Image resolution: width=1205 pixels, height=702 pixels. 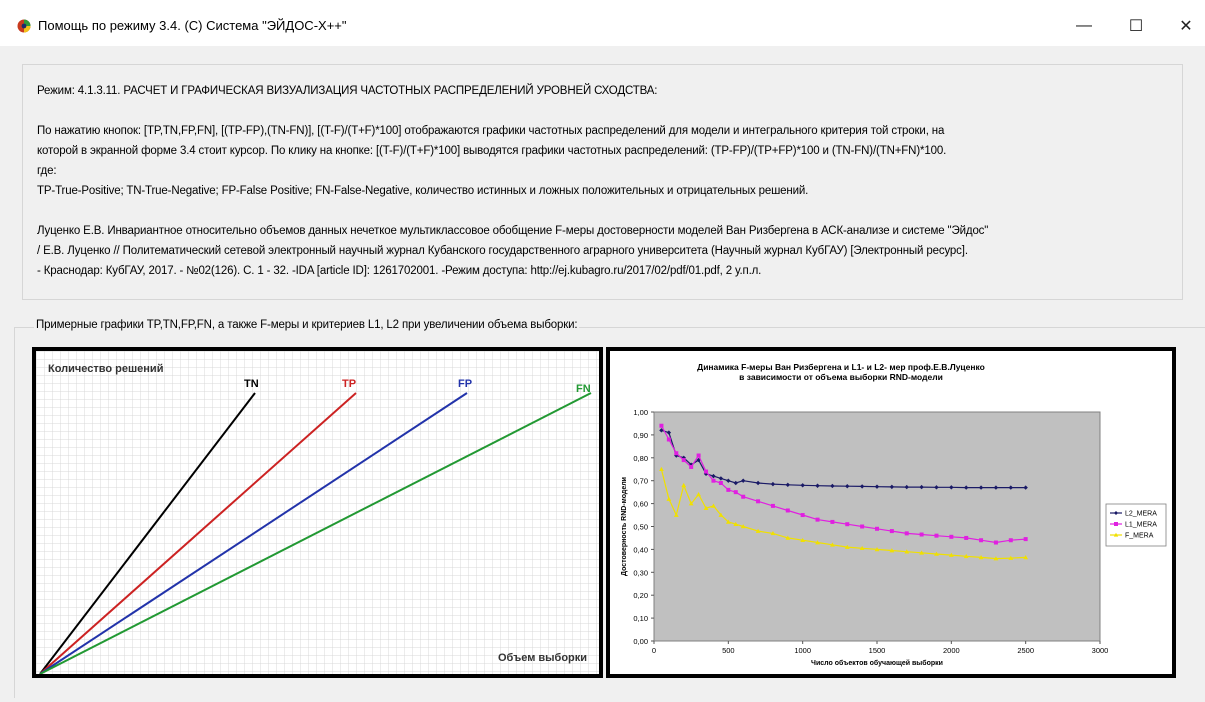 I want to click on series-line-fp, so click(x=253, y=533).